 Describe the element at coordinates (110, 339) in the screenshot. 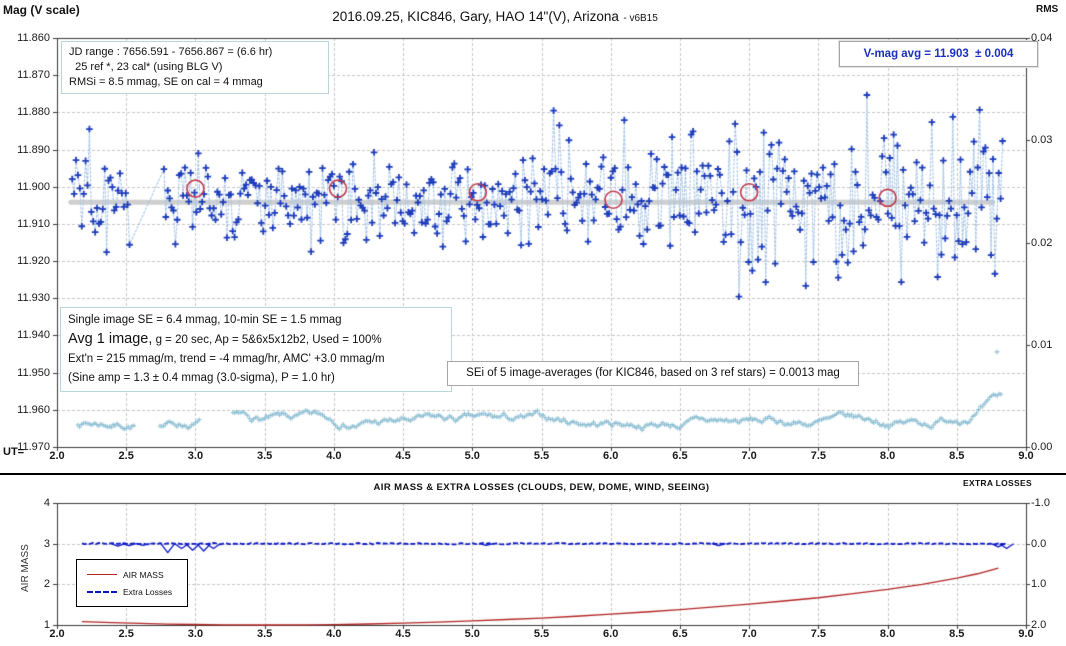

I see `avg-image-big-text: Avg 1 image,` at that location.